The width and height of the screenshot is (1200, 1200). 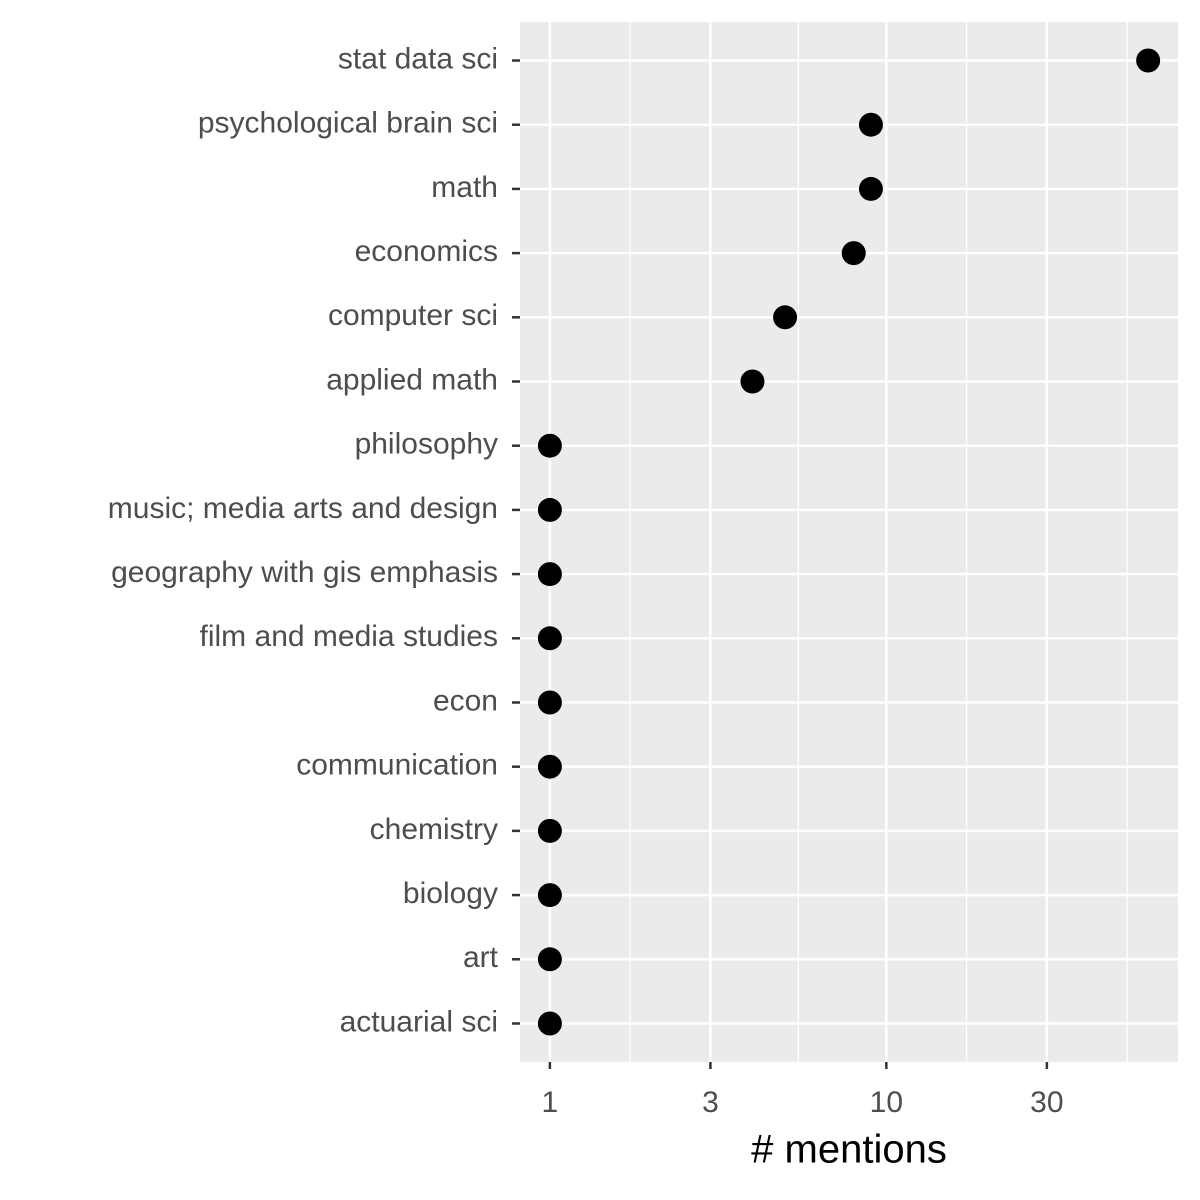 What do you see at coordinates (481, 957) in the screenshot?
I see `y-tick-label: art` at bounding box center [481, 957].